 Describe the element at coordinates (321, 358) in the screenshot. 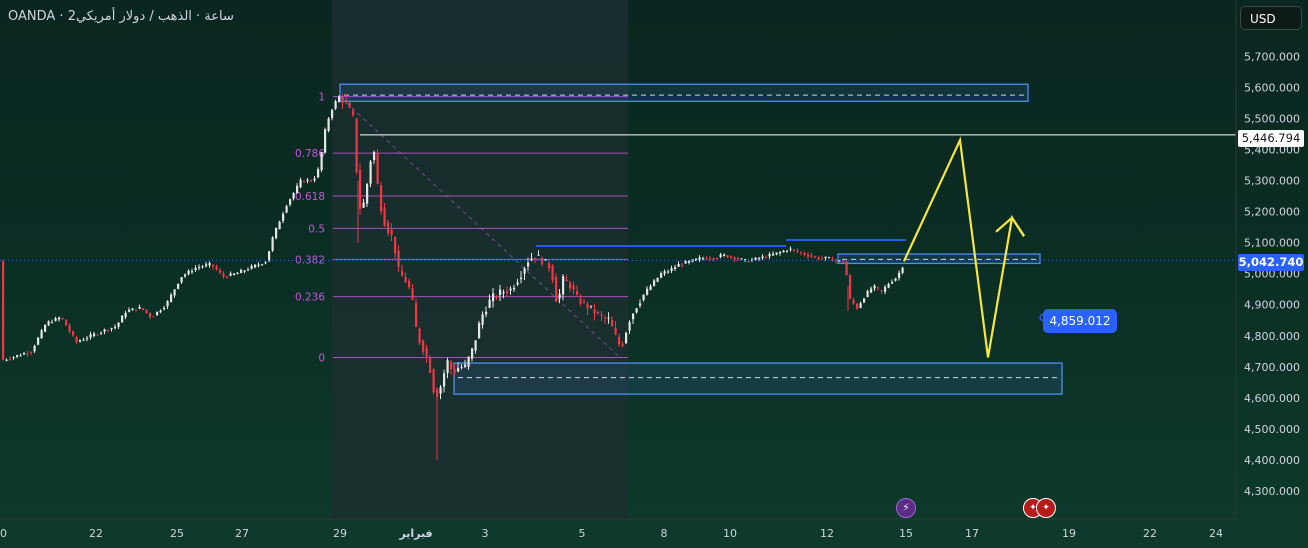

I see `fib-level-label: 0` at that location.